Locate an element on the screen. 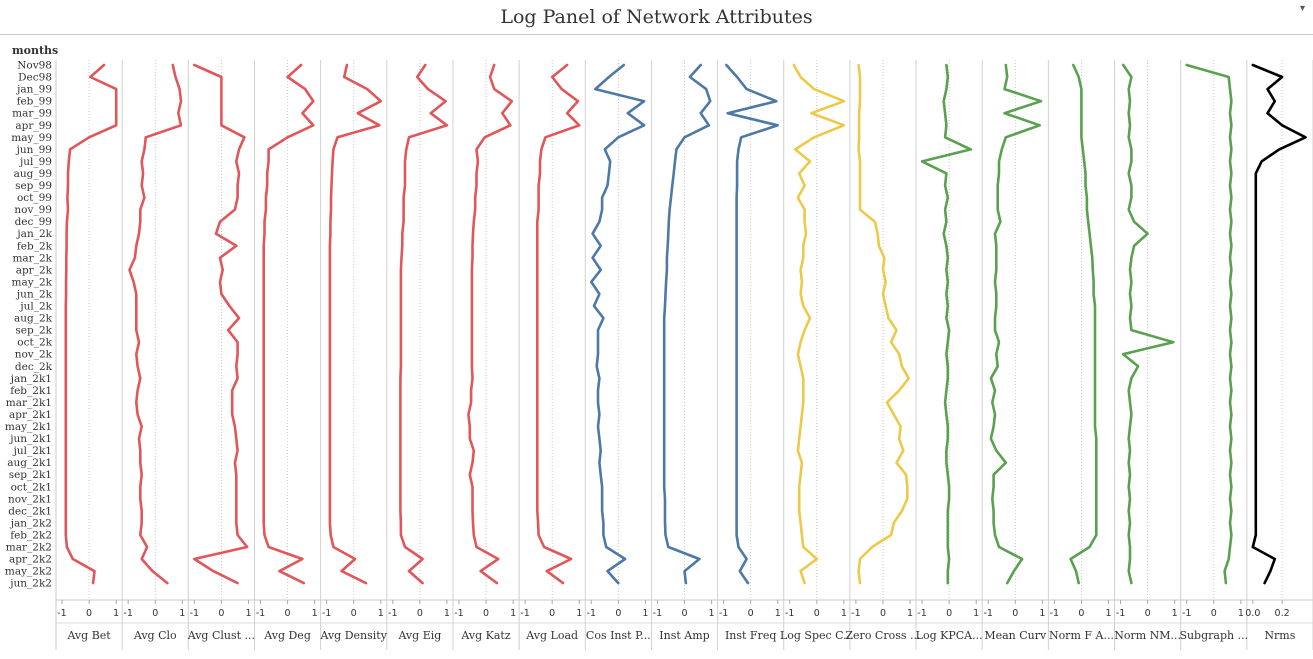  row-label: apr_2k is located at coordinates (34, 270).